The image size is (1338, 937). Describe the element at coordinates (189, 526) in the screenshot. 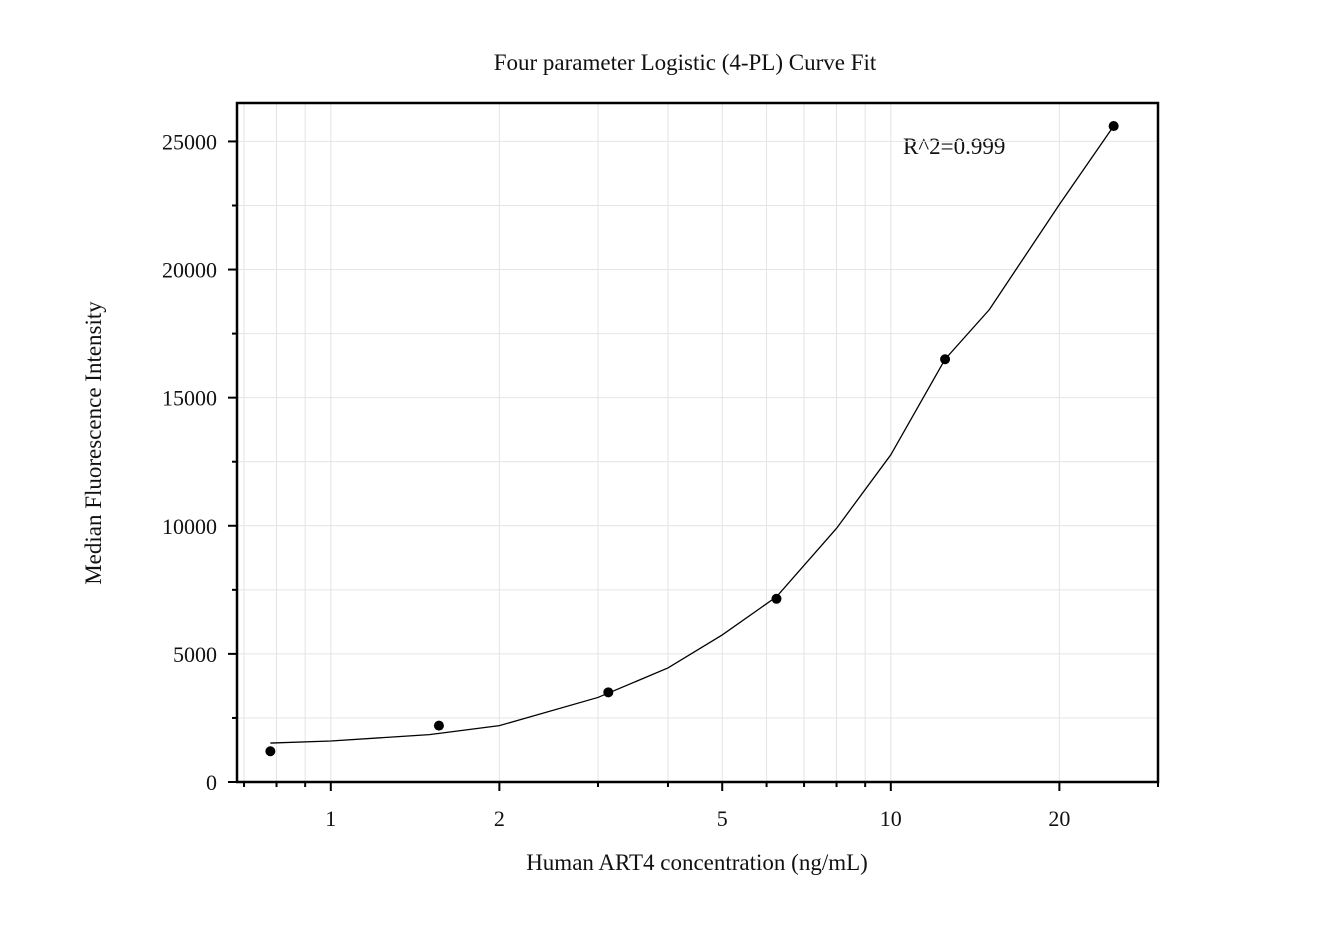

I see `y-tick-label: 10000` at that location.